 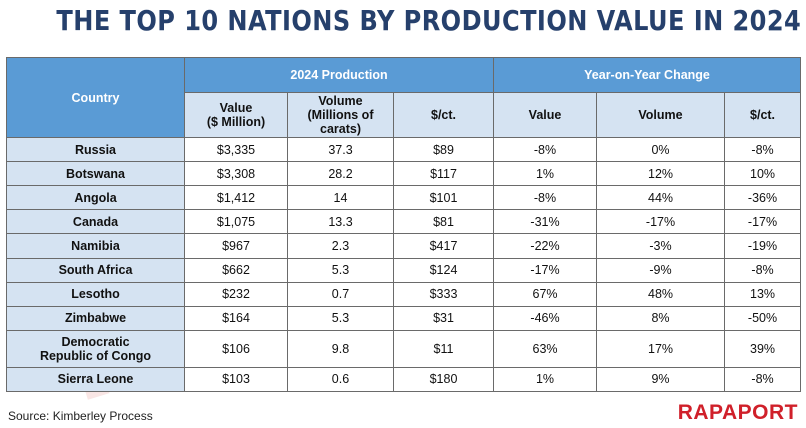 I want to click on cell-yoy-volume: 12%, so click(x=661, y=174).